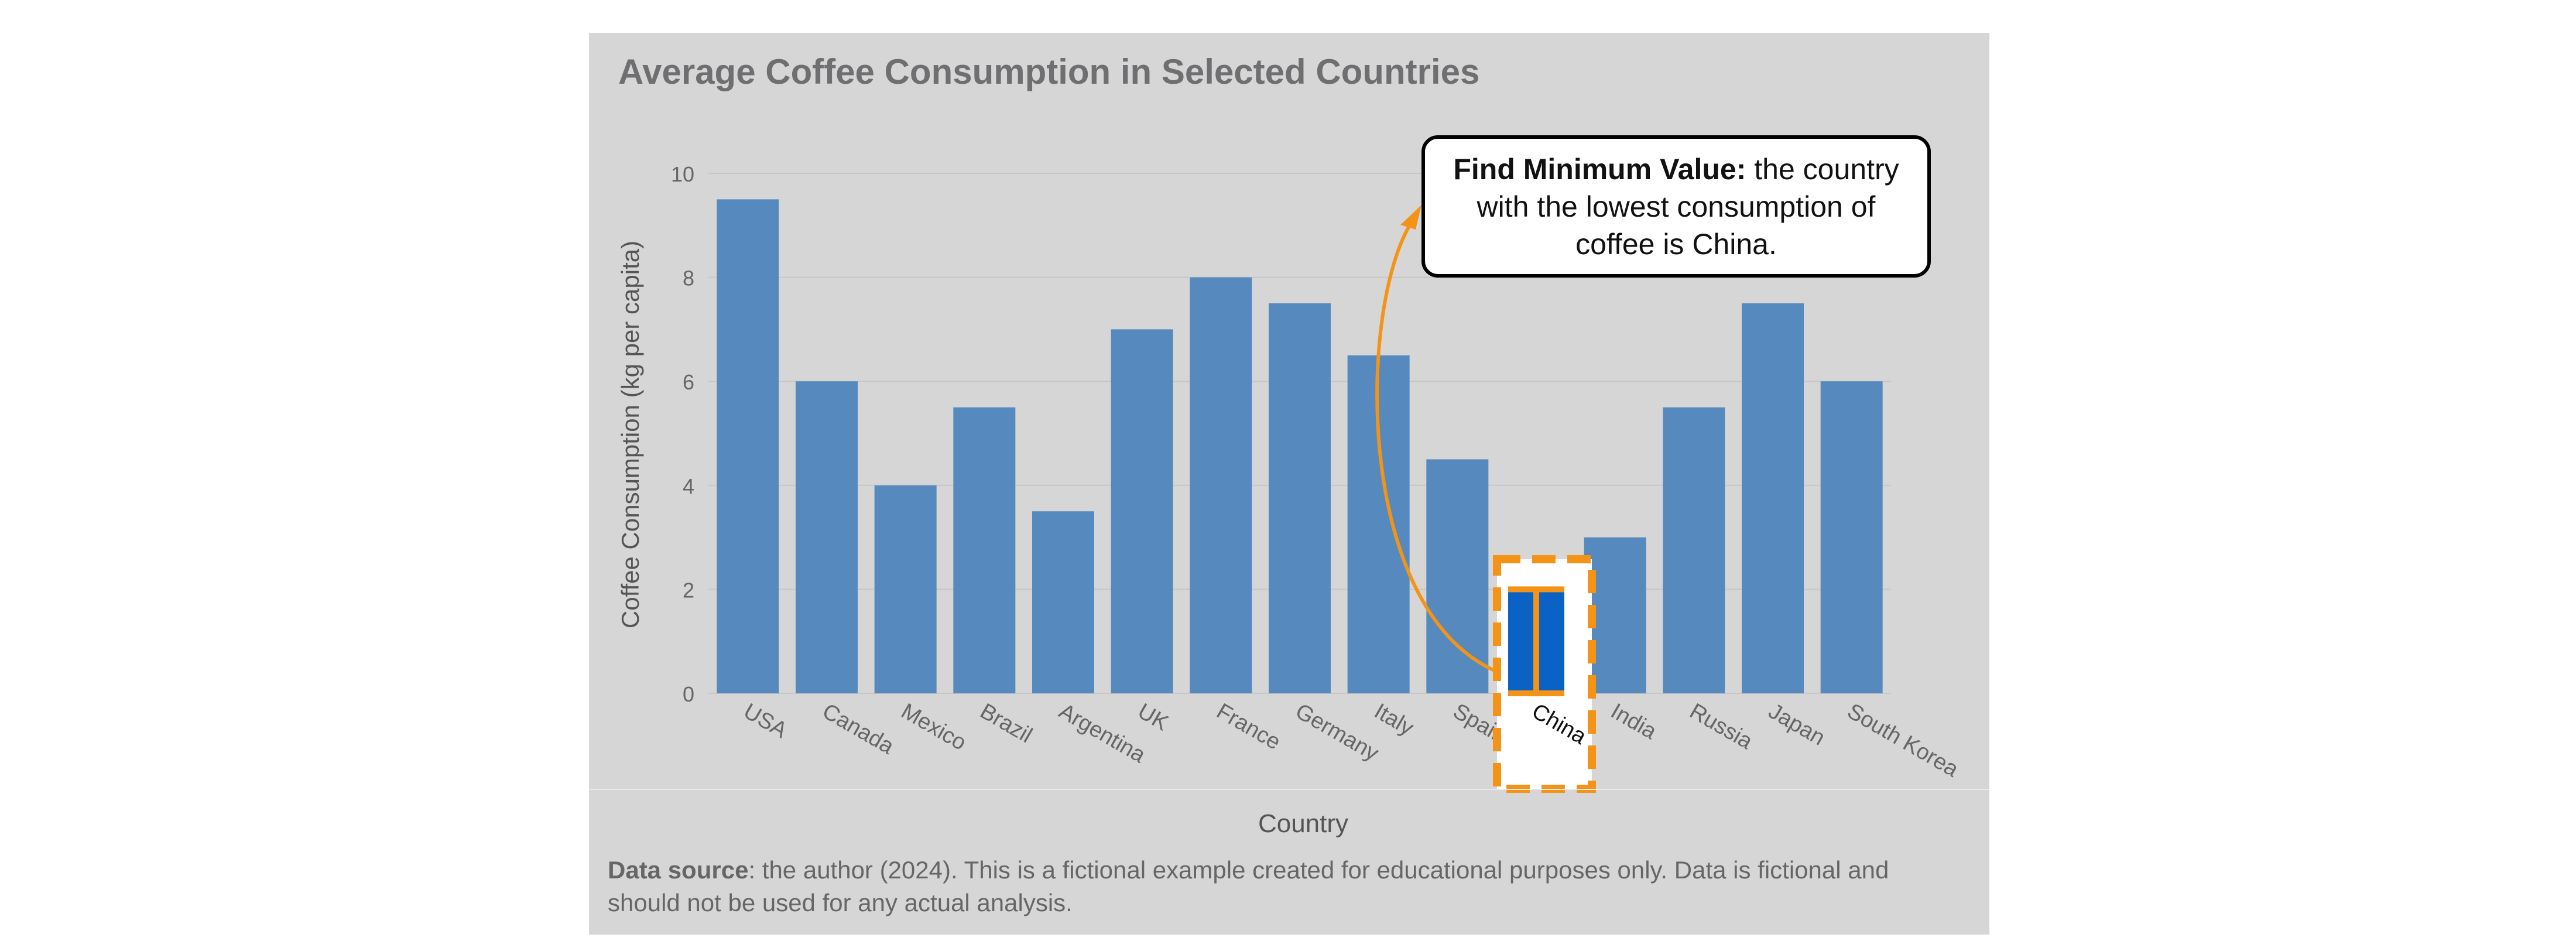 This screenshot has height=951, width=2576. I want to click on annotation-arrowhead, so click(1410, 218).